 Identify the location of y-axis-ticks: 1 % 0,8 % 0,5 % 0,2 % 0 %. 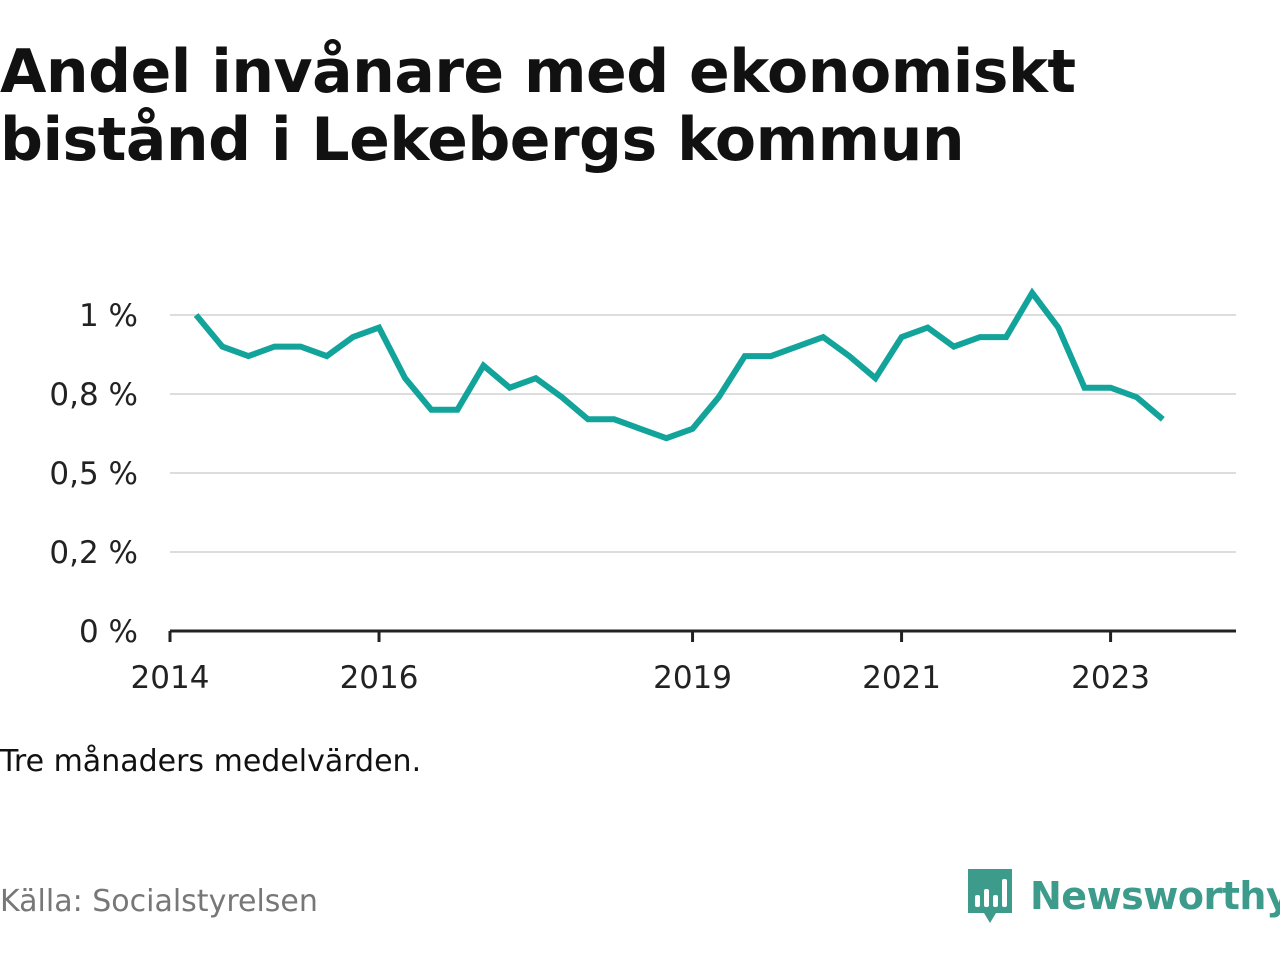
(93, 474).